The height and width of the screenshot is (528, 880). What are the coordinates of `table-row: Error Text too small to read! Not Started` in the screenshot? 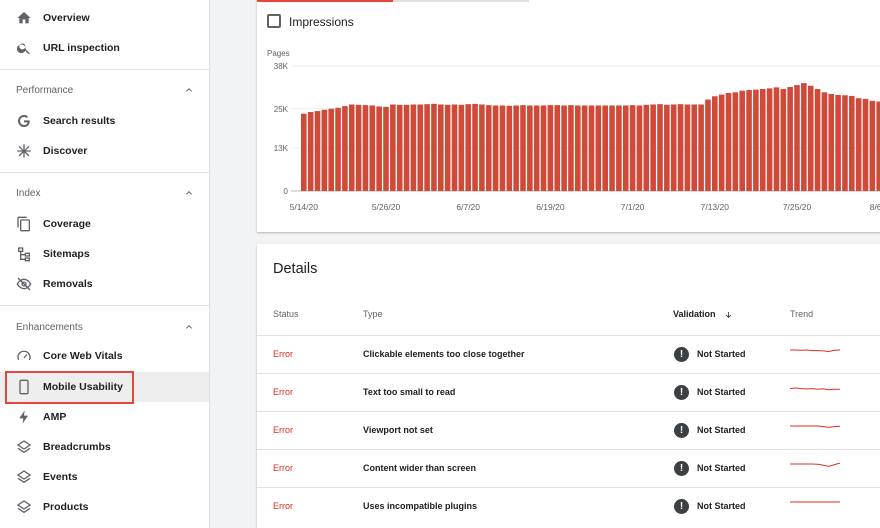 It's located at (568, 392).